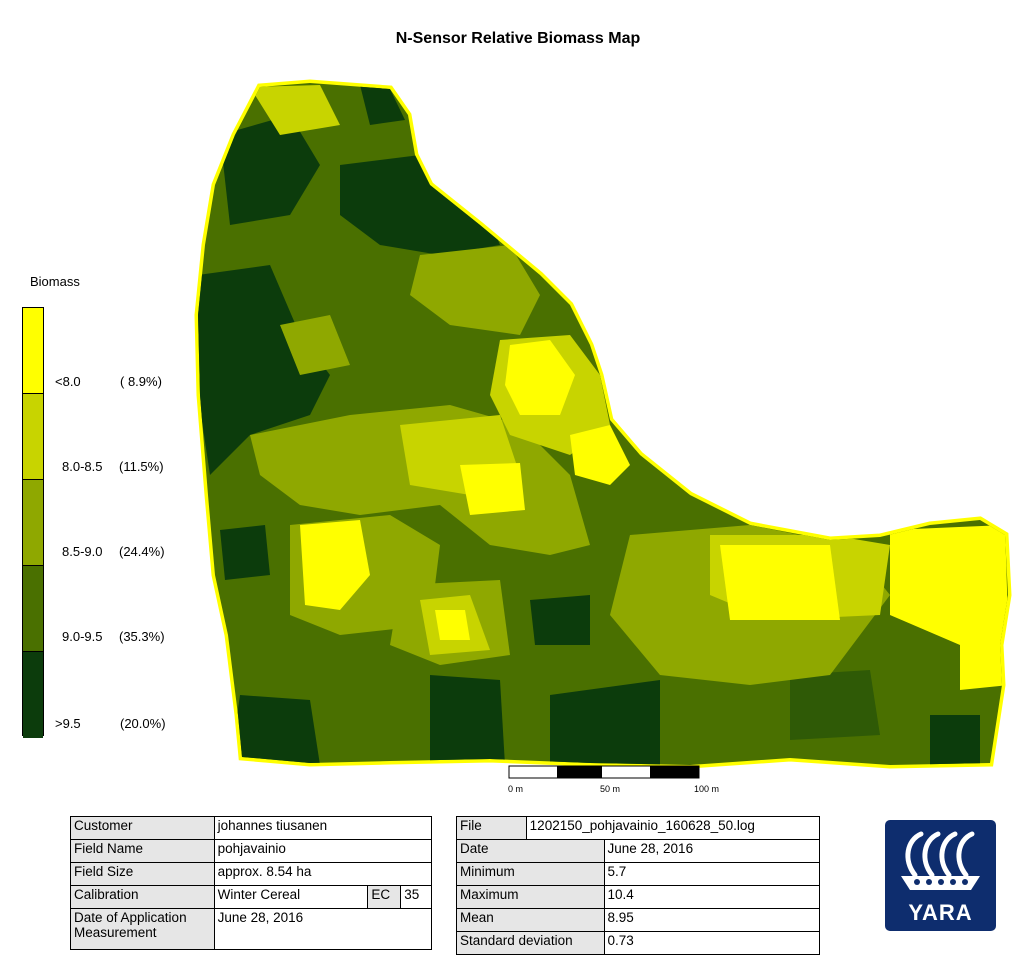 Image resolution: width=1036 pixels, height=965 pixels. Describe the element at coordinates (711, 851) in the screenshot. I see `stats-date-value: June 28, 2016` at that location.